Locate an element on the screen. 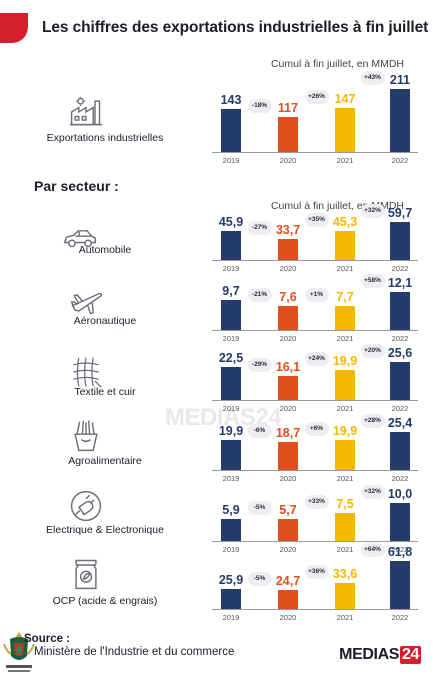  value-label-2019: 19,9 is located at coordinates (231, 431).